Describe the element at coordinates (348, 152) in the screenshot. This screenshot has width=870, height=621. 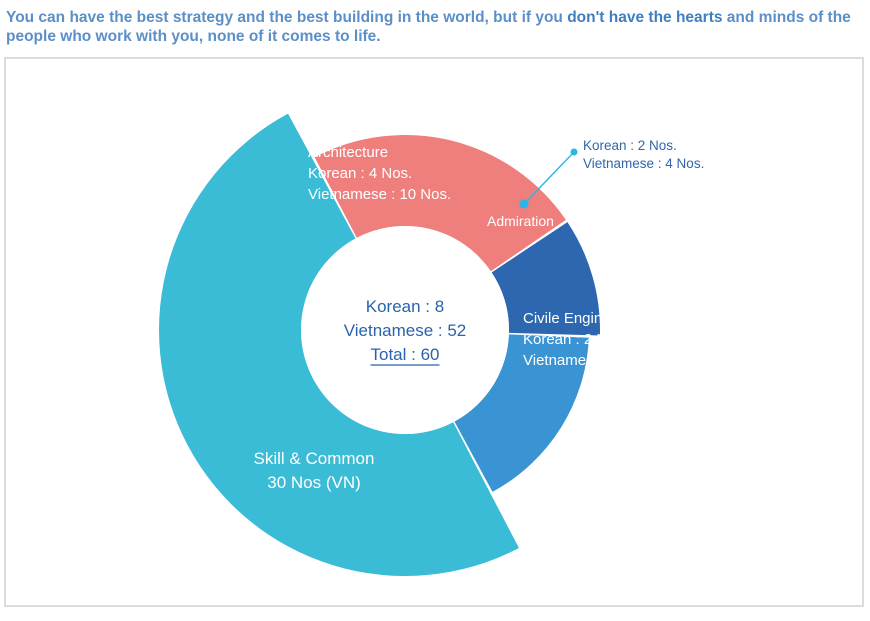
I see `architecture-label-title: Architecture` at that location.